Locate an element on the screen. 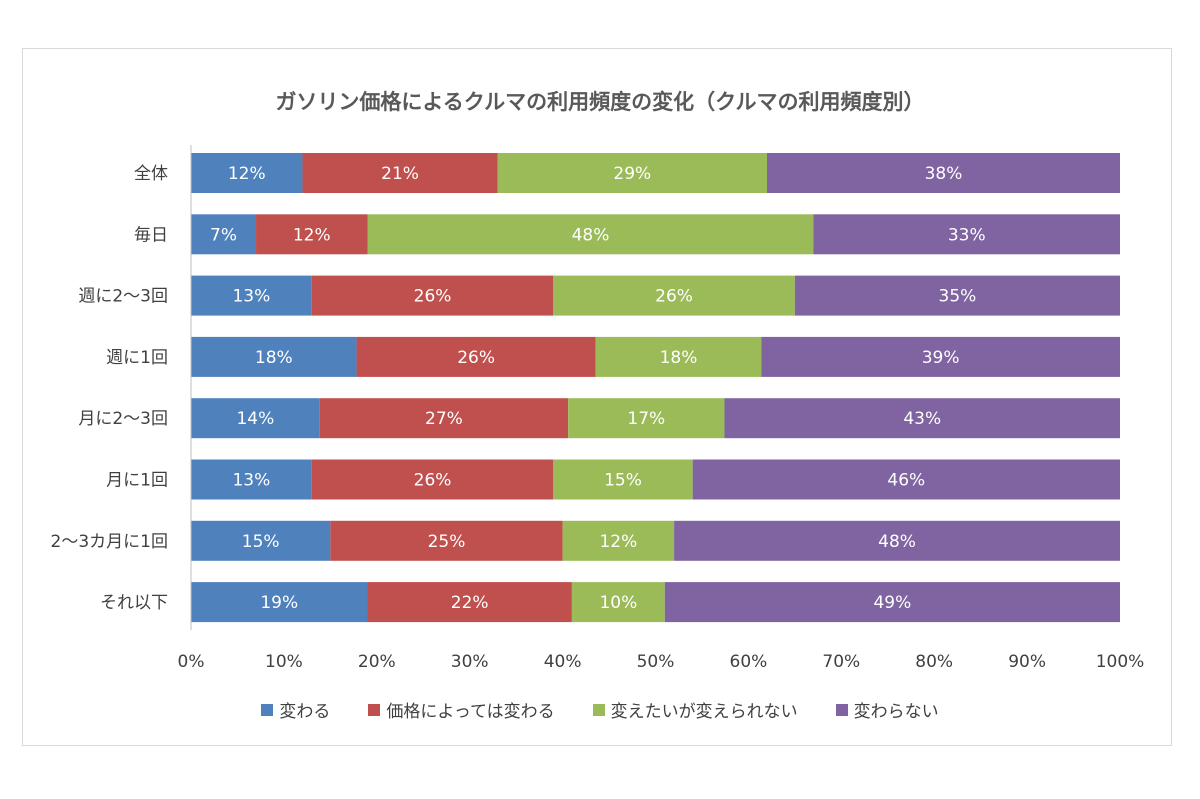 The image size is (1200, 799). x-tick-label: 70% is located at coordinates (841, 662).